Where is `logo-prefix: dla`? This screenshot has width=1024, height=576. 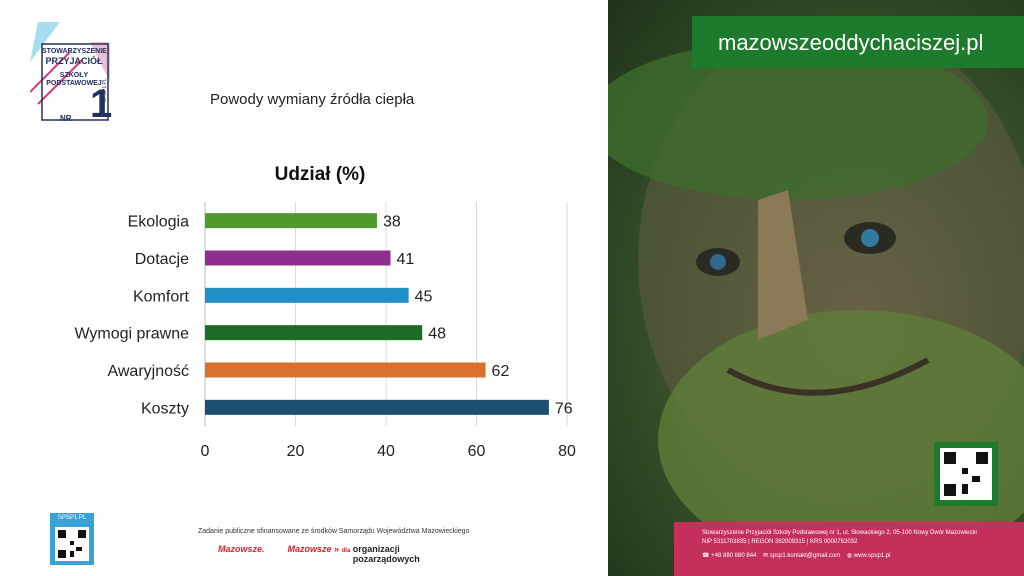
logo-prefix: dla is located at coordinates (346, 551).